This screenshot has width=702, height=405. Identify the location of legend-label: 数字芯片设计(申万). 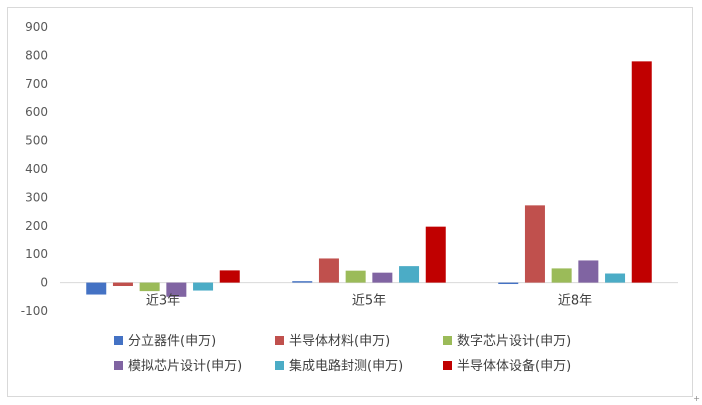
(514, 341).